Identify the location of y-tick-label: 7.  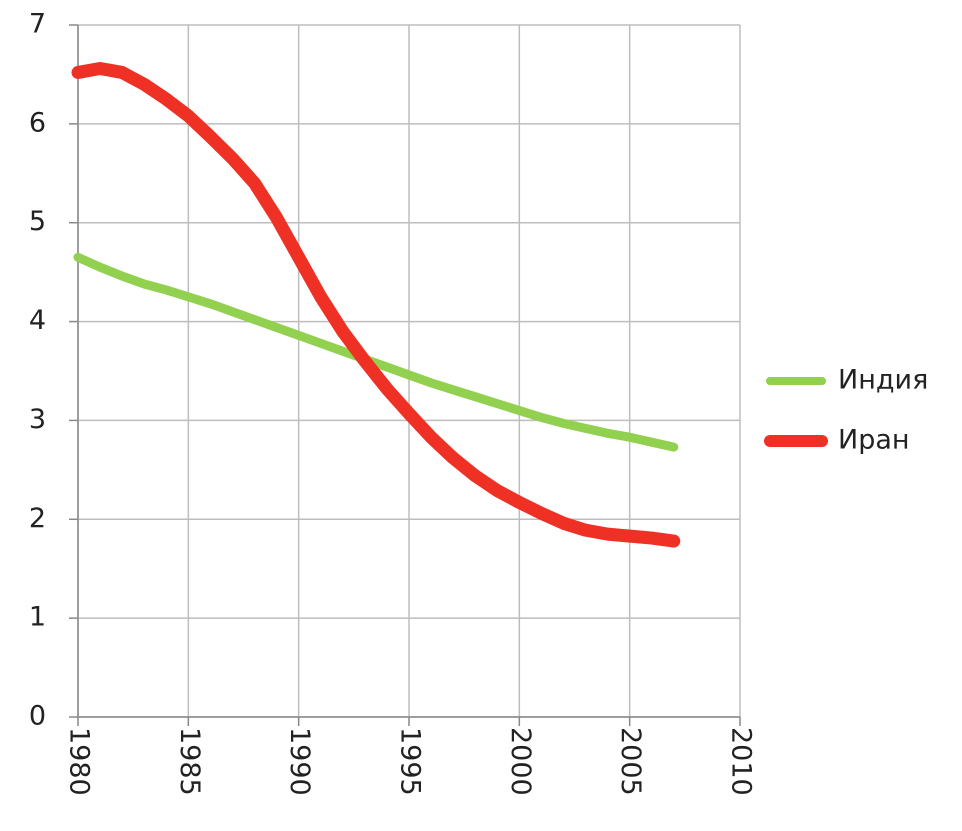
(37, 24).